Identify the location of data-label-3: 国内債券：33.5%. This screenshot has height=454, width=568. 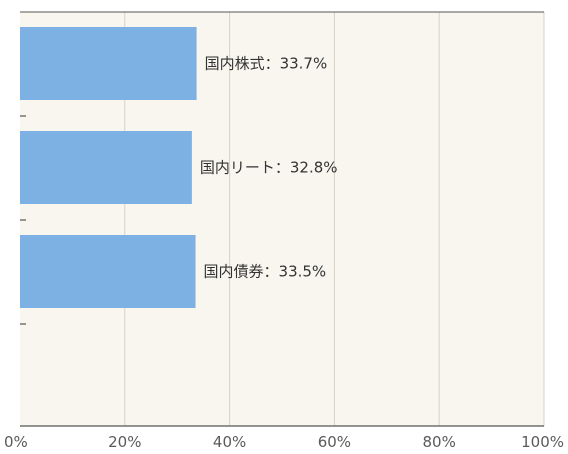
(265, 272).